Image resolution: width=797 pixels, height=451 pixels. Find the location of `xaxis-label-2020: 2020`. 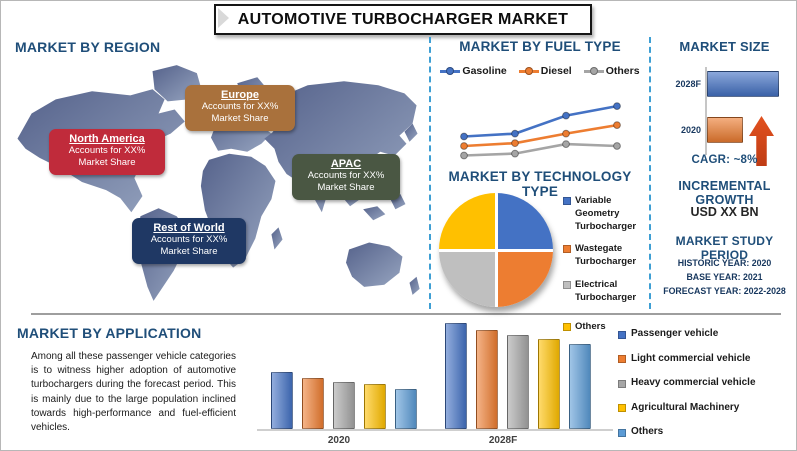

xaxis-label-2020: 2020 is located at coordinates (339, 440).